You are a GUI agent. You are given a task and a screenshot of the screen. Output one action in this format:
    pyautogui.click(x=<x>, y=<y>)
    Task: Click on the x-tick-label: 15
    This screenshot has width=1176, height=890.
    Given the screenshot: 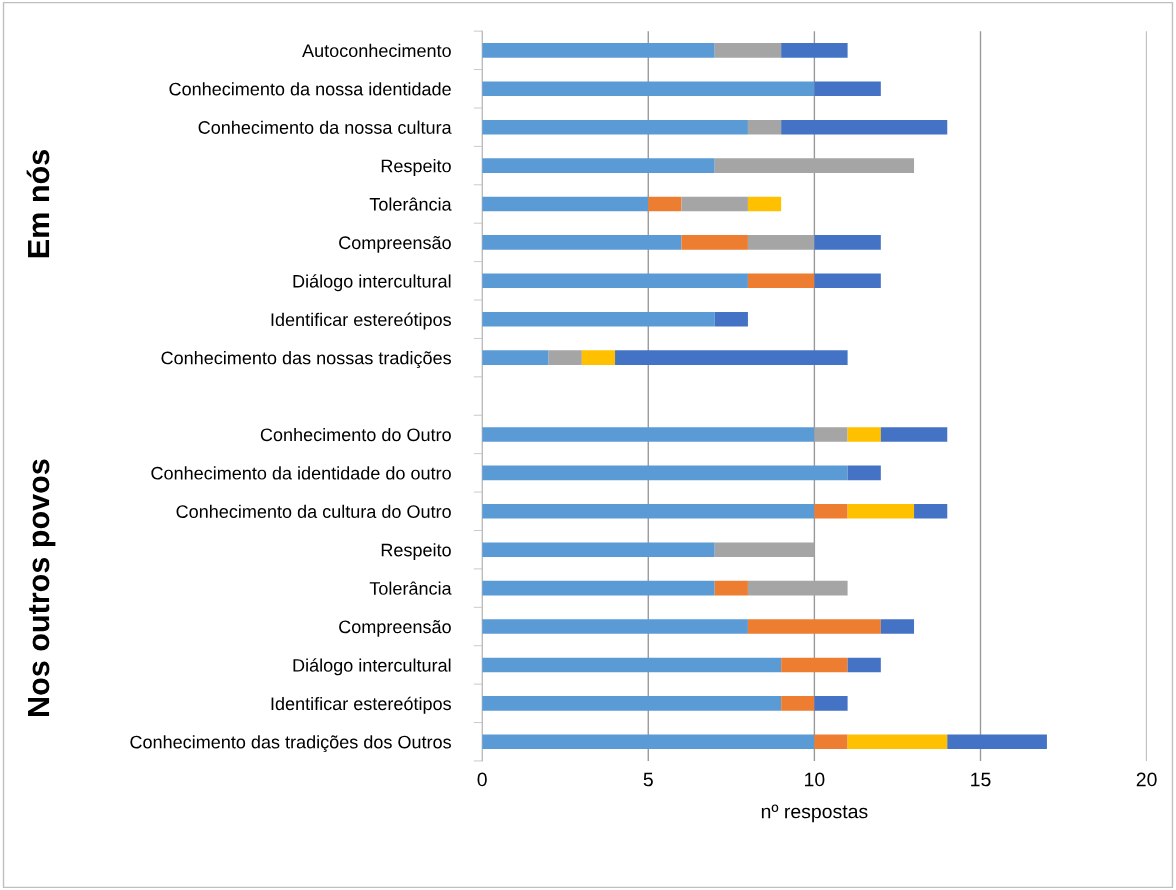 What is the action you would take?
    pyautogui.click(x=981, y=779)
    